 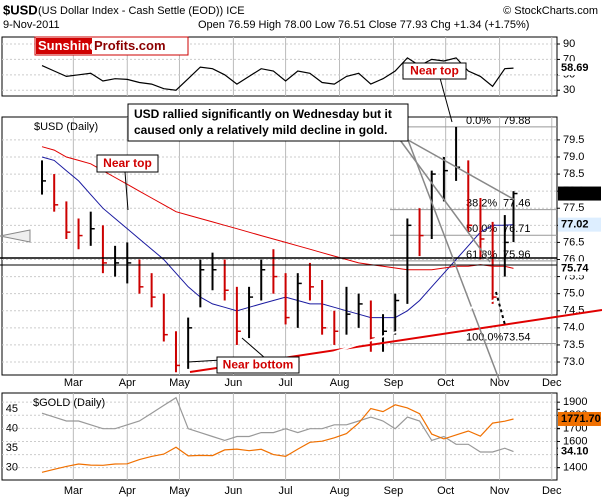 I want to click on fib-value: 79.88, so click(x=517, y=121).